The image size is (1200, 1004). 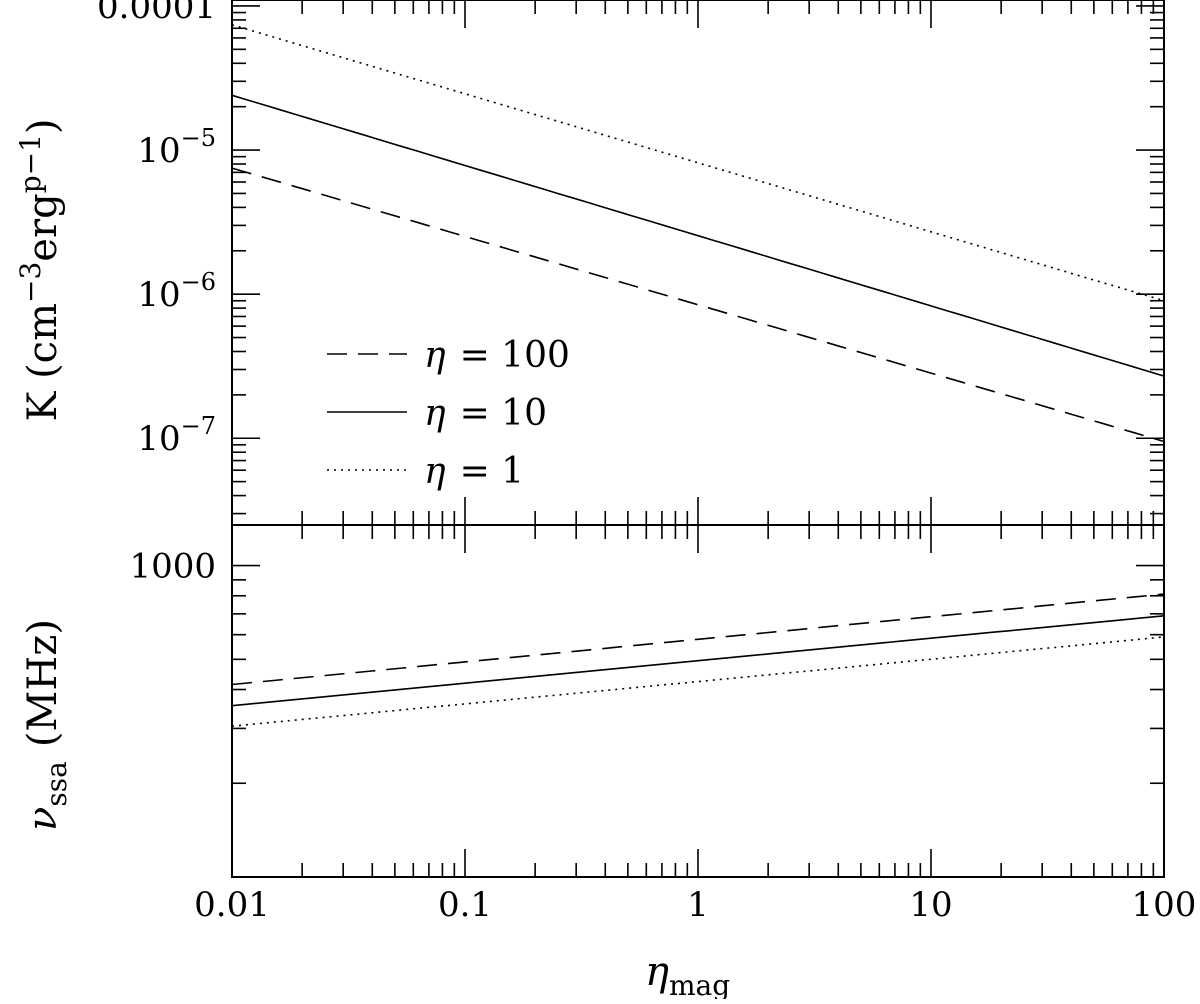 What do you see at coordinates (930, 905) in the screenshot?
I see `x-tick-label: 10` at bounding box center [930, 905].